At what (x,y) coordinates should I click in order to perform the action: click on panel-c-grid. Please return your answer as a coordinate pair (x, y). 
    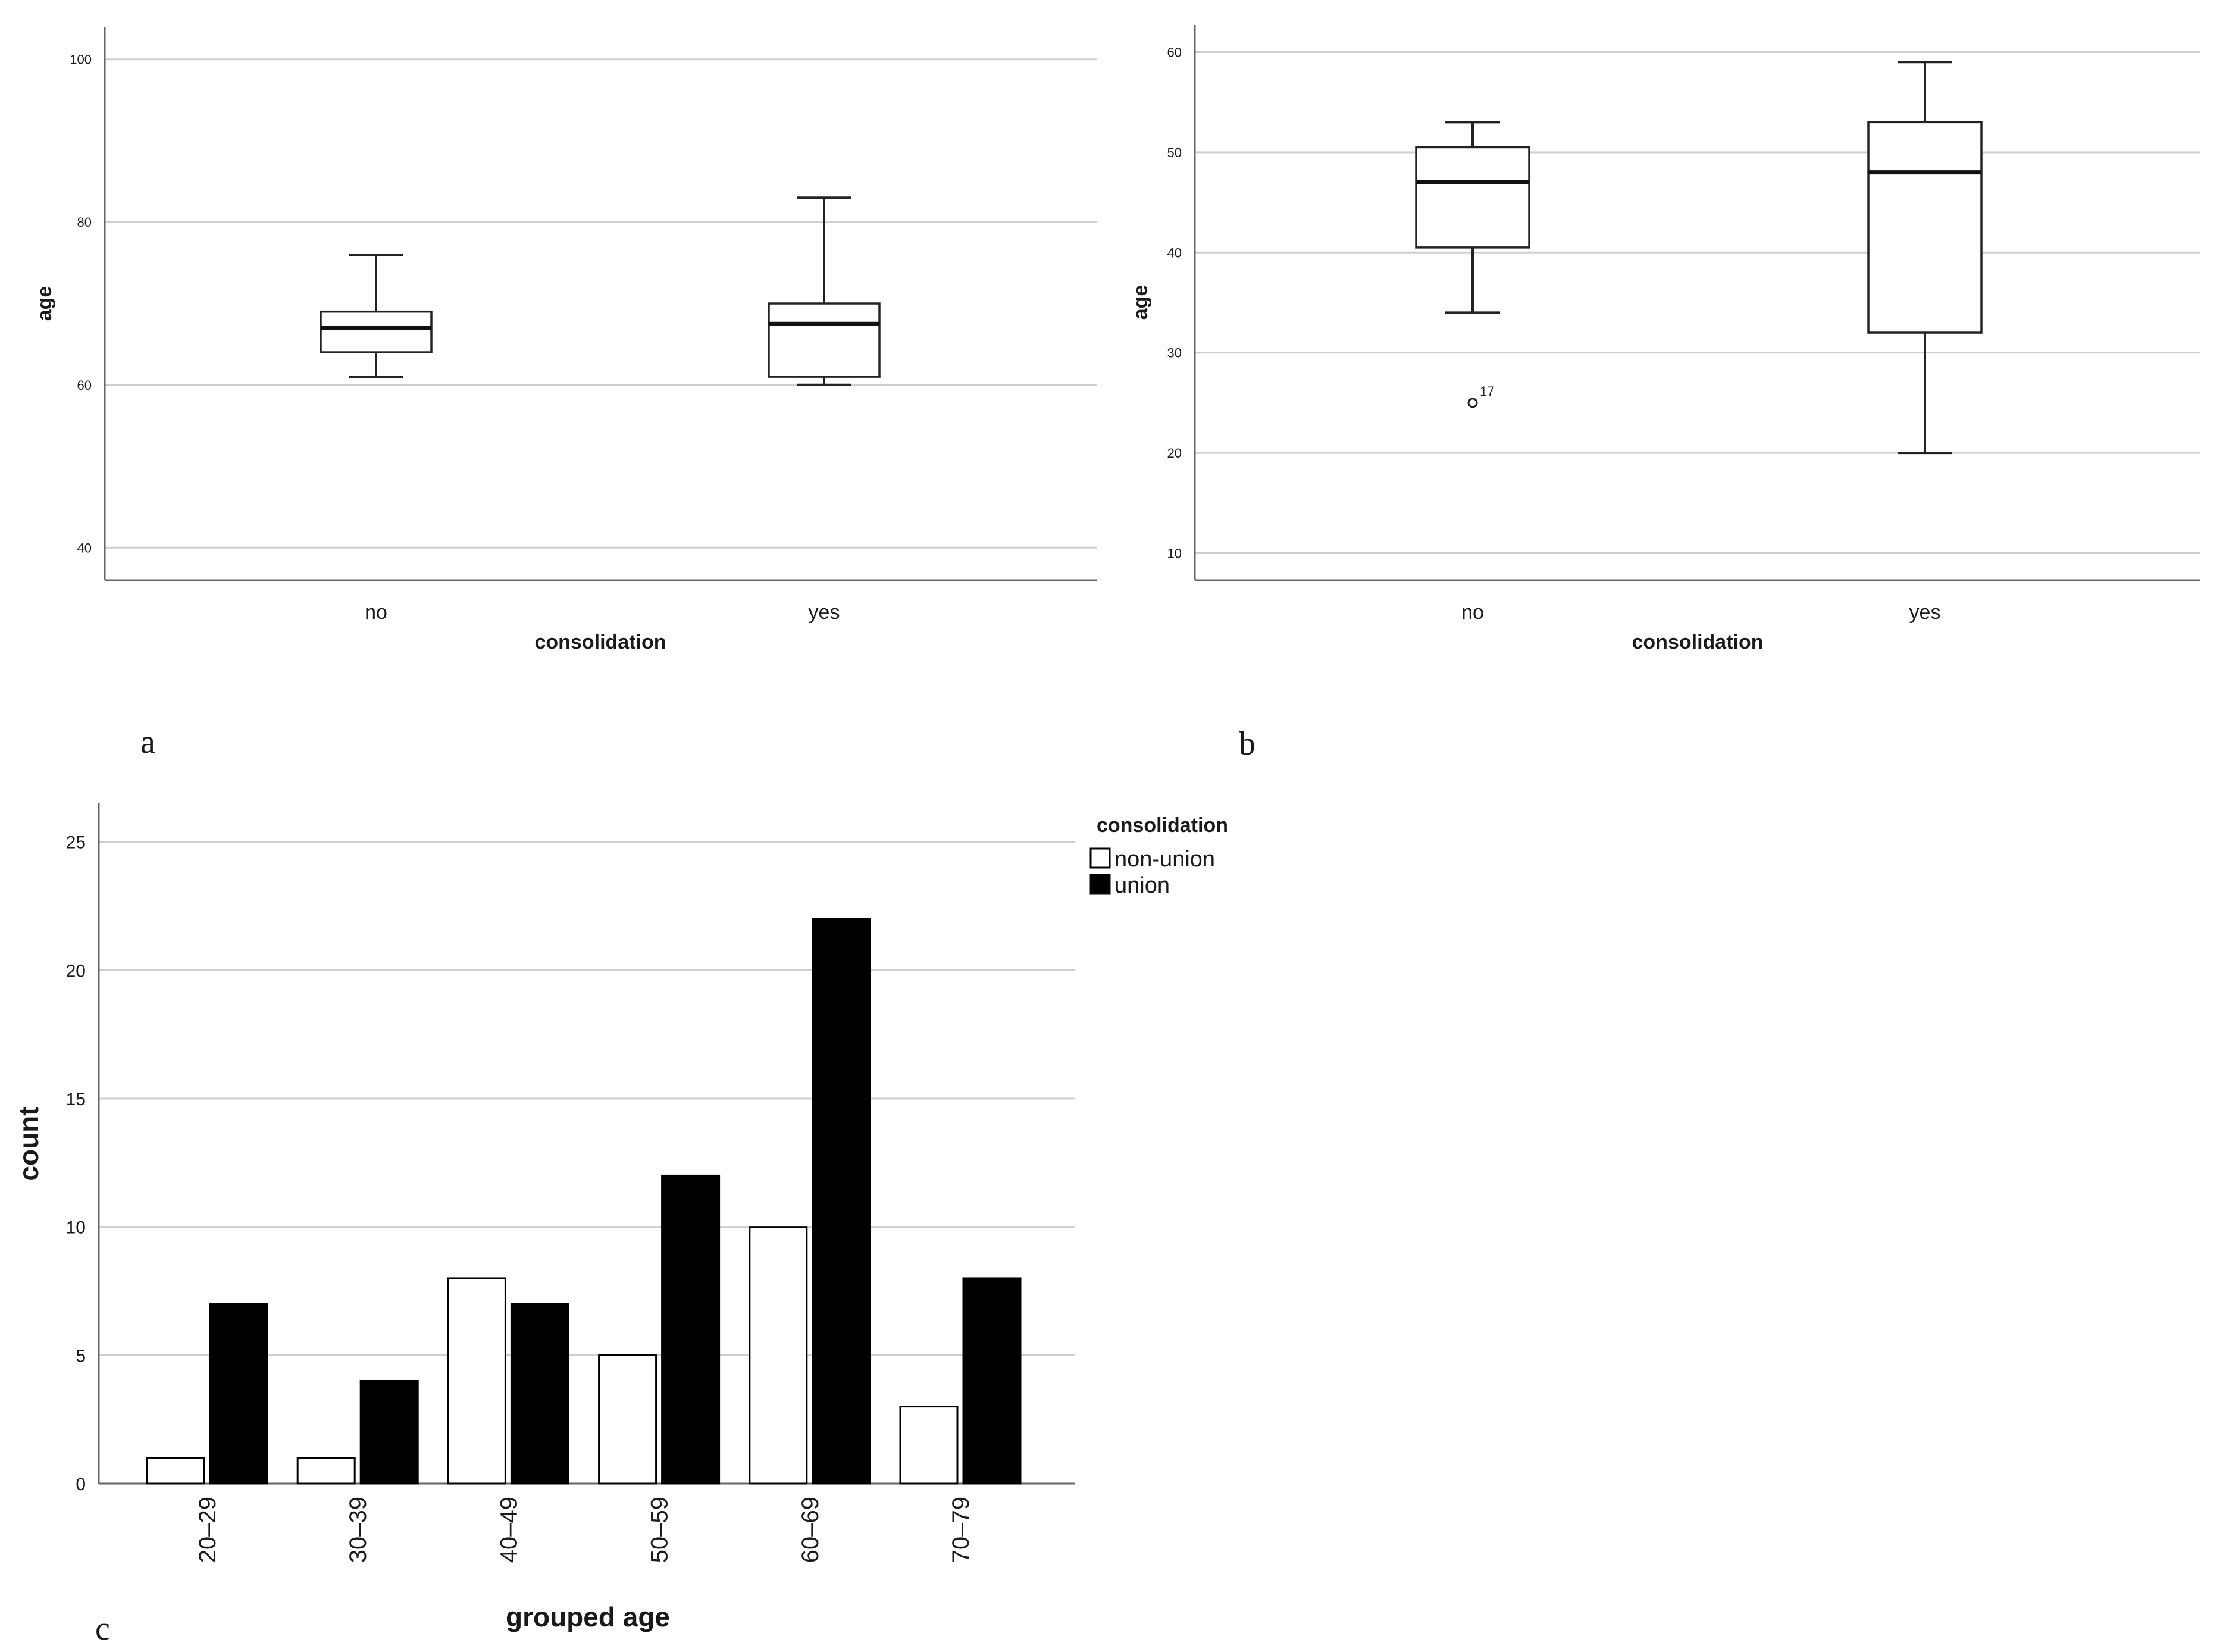
    Looking at the image, I should click on (587, 1098).